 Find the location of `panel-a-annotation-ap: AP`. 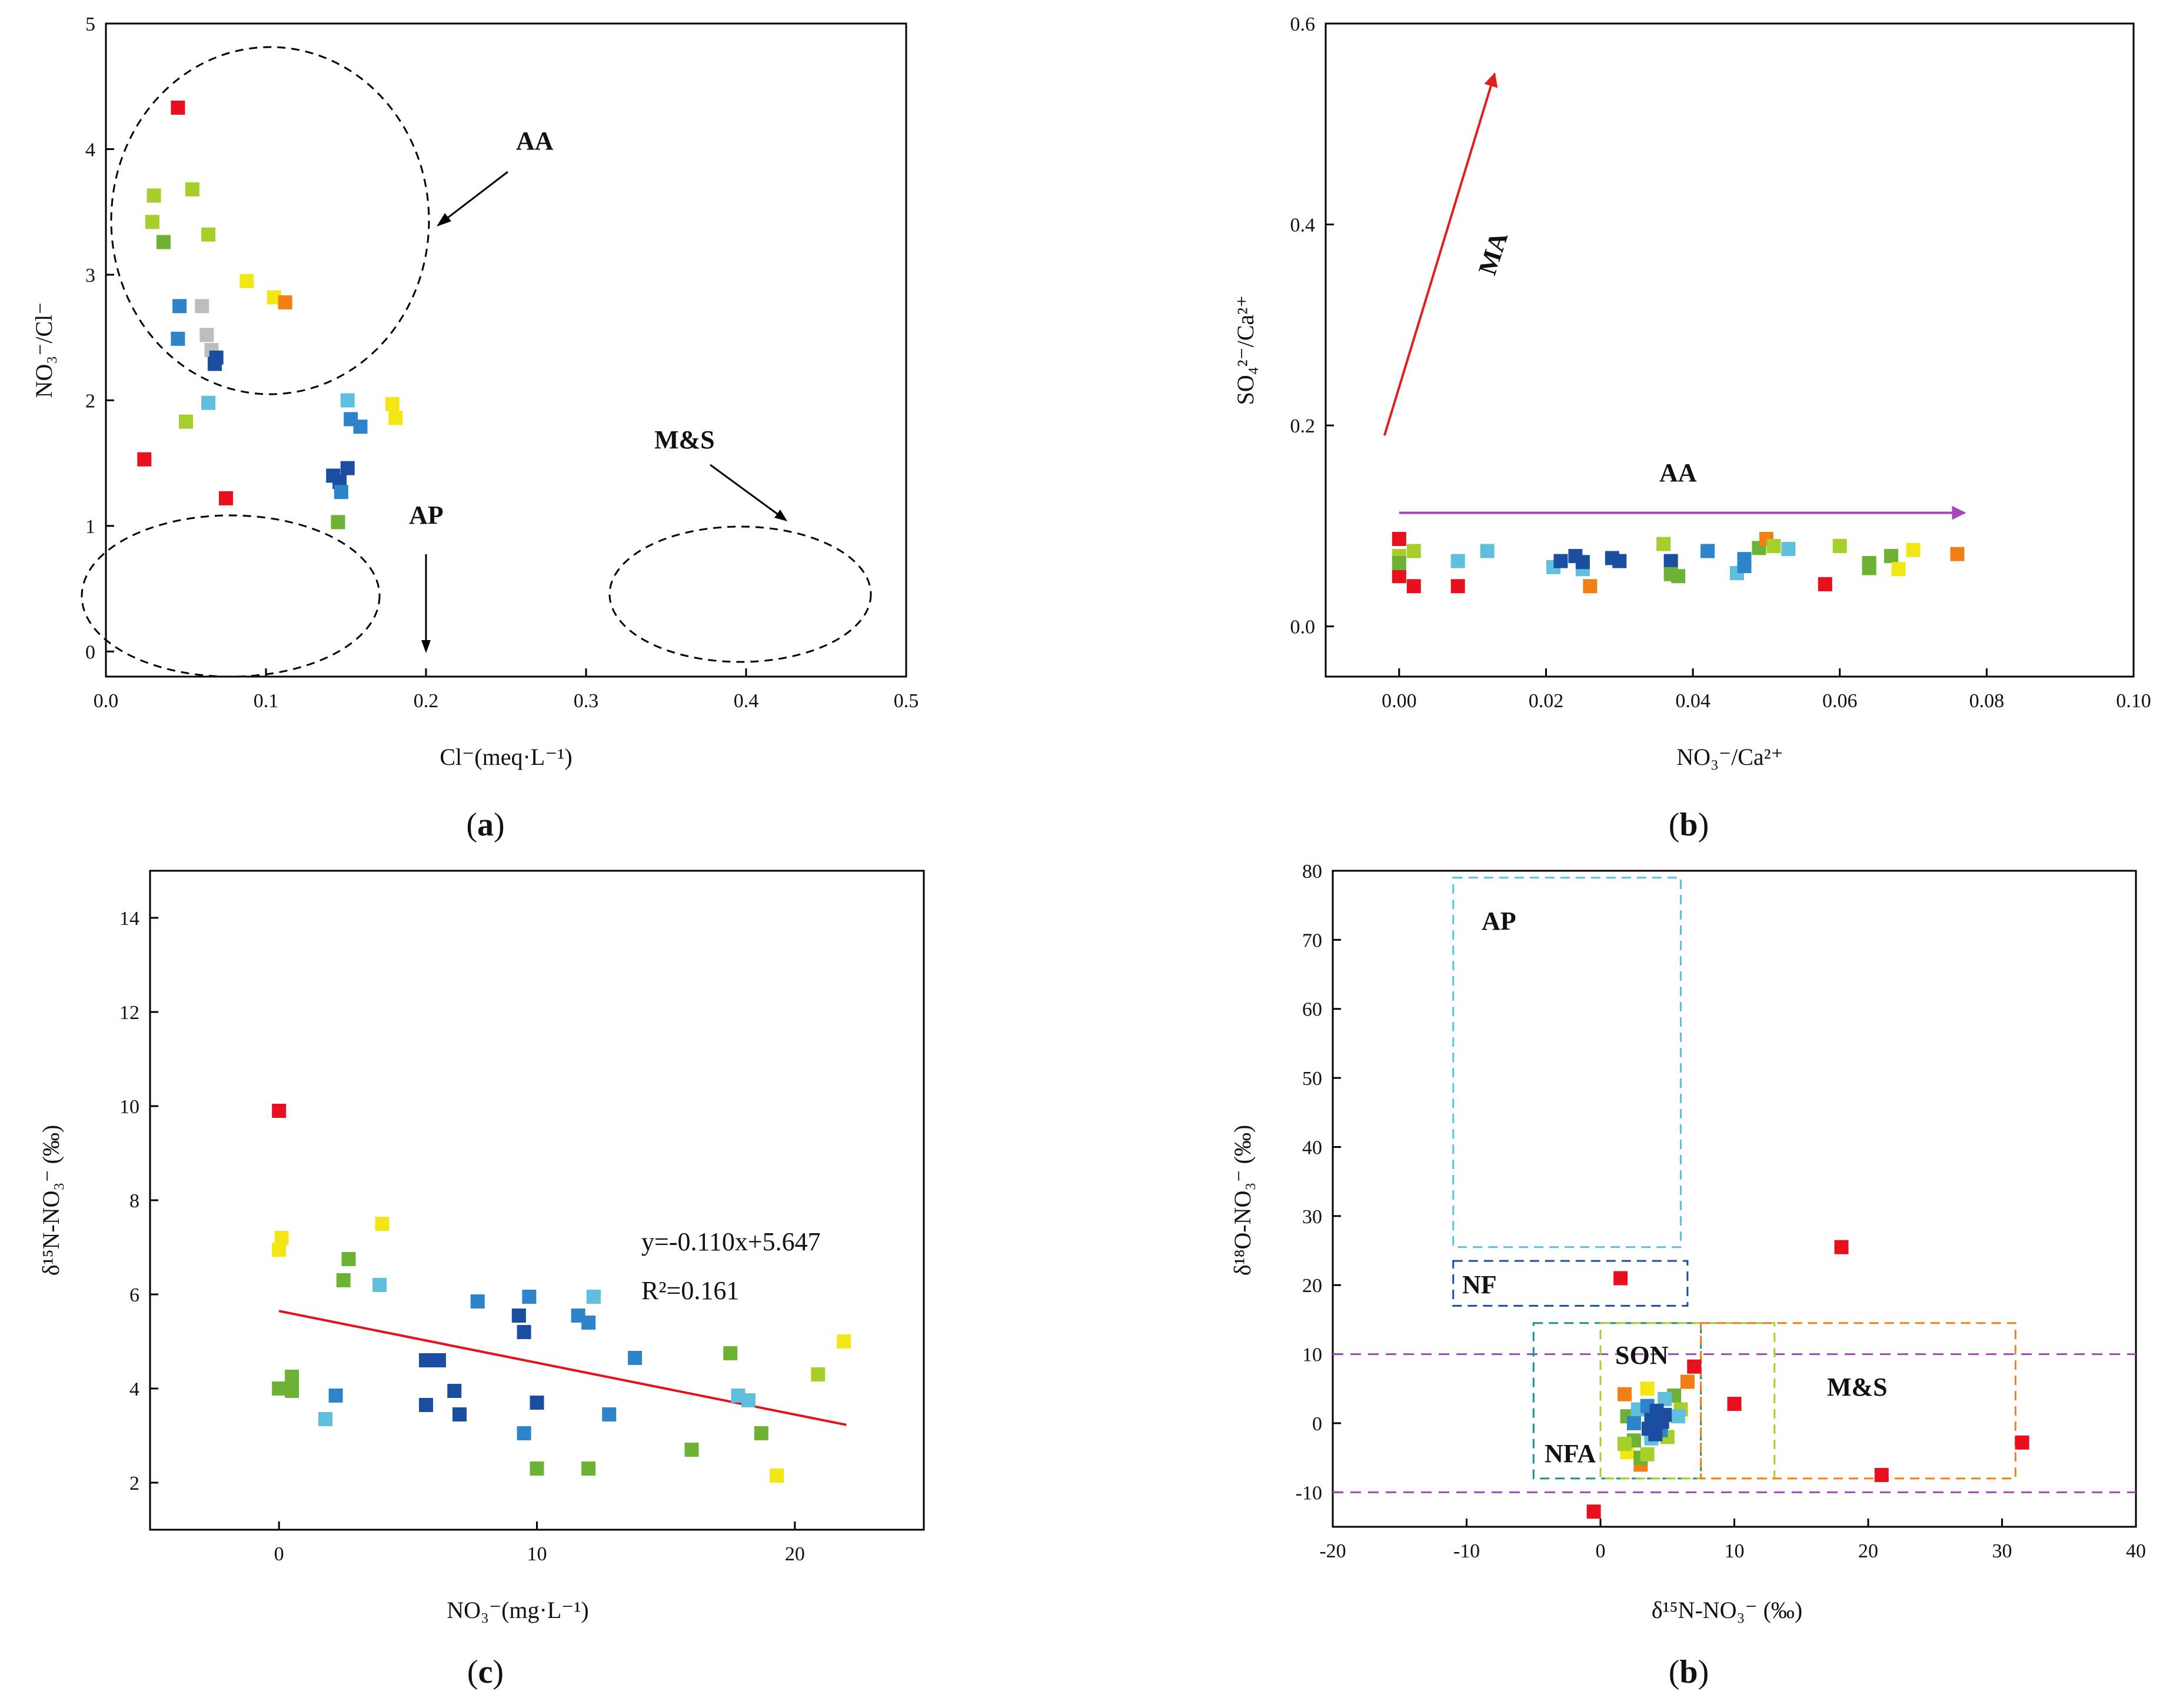

panel-a-annotation-ap: AP is located at coordinates (426, 515).